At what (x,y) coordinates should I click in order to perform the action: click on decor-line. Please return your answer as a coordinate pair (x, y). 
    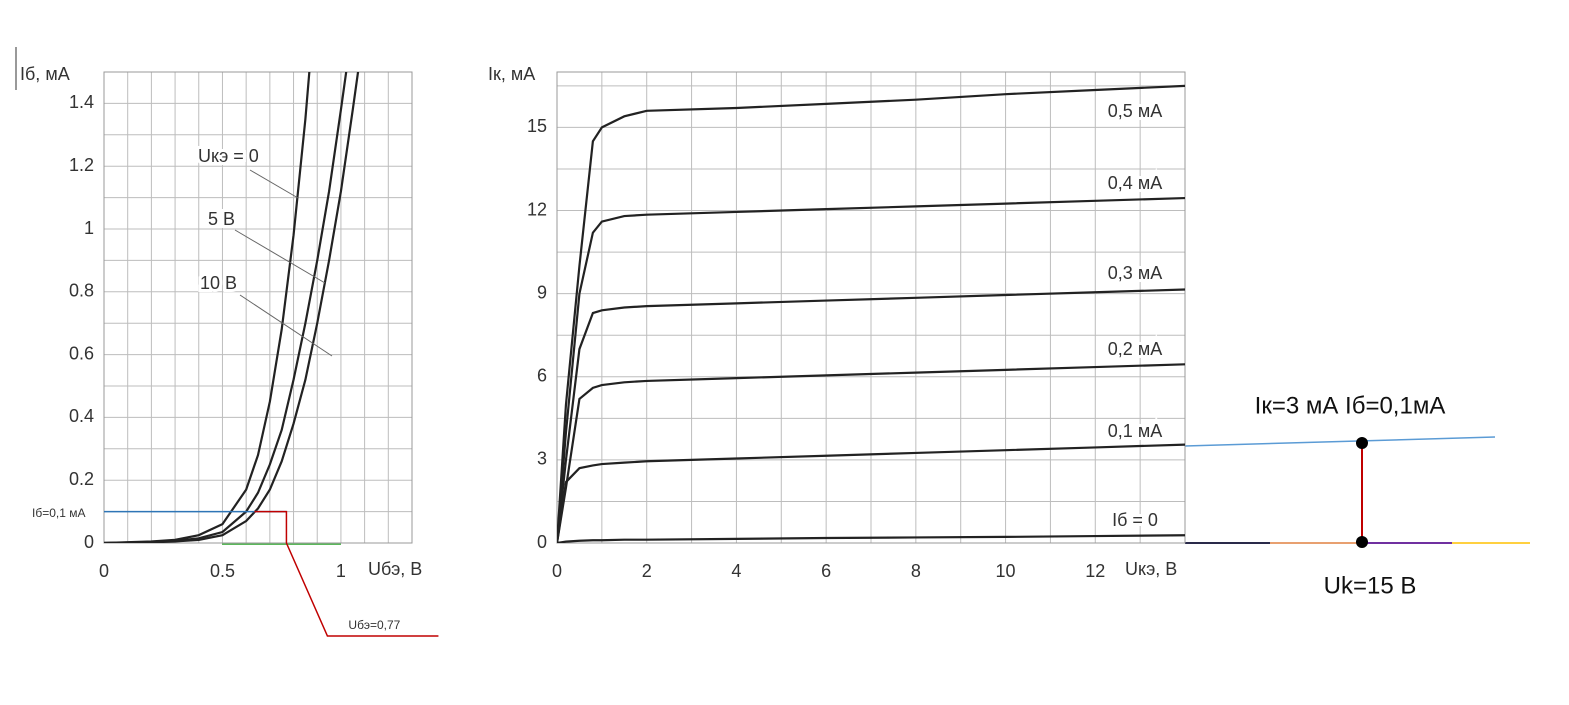
    Looking at the image, I should click on (1340, 441).